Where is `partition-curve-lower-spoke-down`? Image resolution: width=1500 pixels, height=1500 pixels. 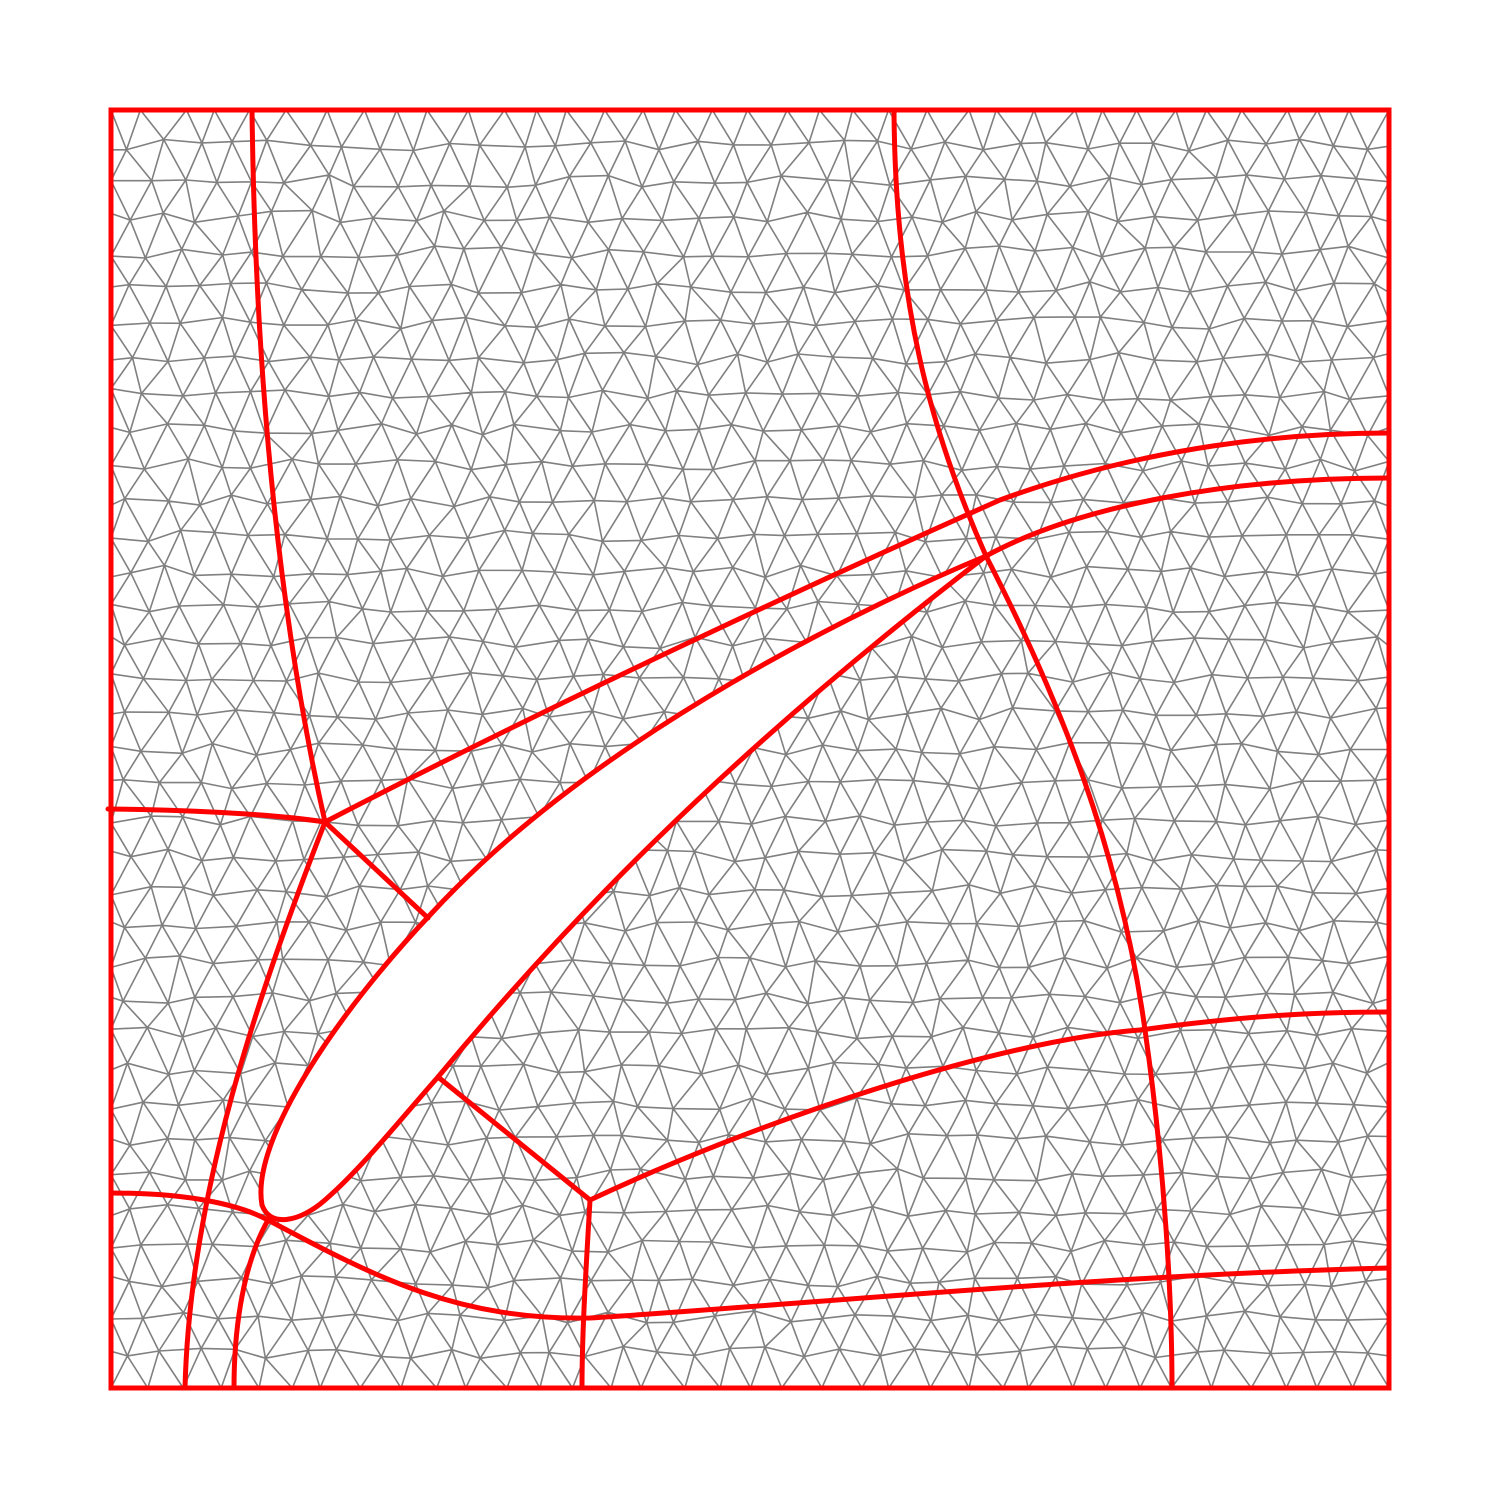 partition-curve-lower-spoke-down is located at coordinates (586, 1294).